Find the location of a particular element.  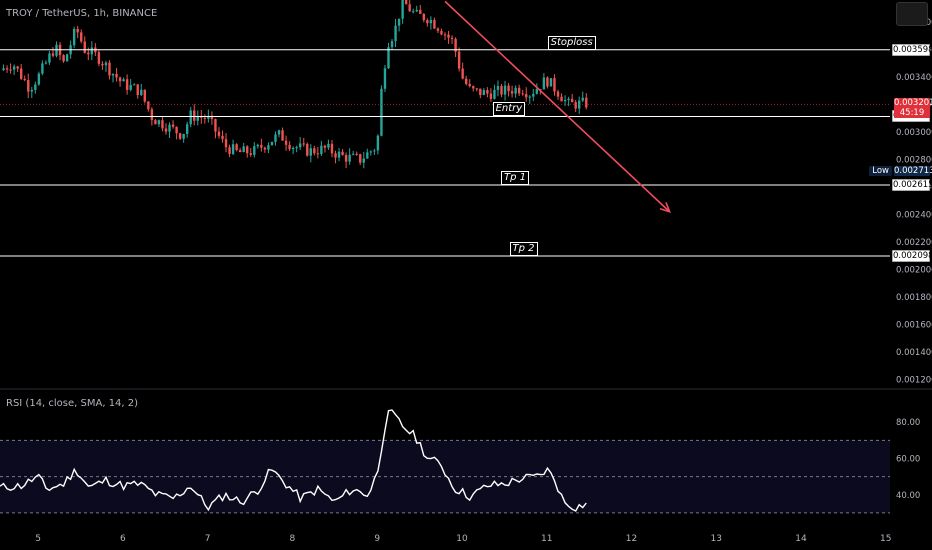

tp2-price-tag: 0.002098 is located at coordinates (912, 256).